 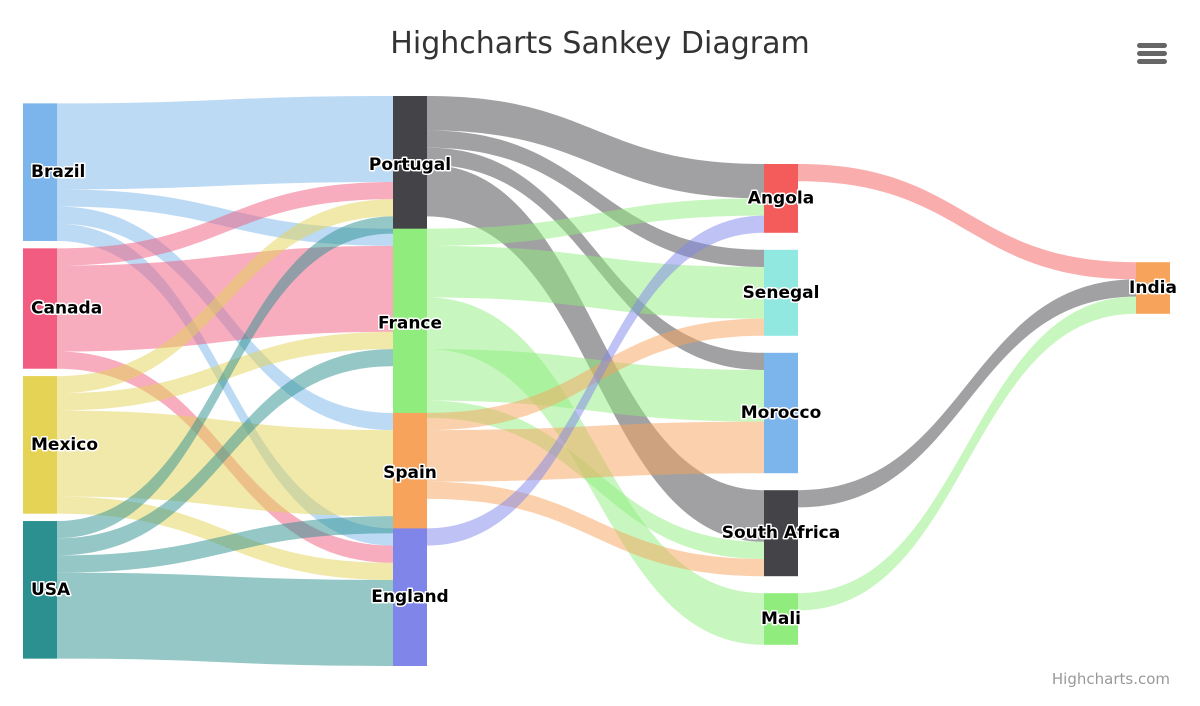 I want to click on link-mali-to-india, so click(x=967, y=453).